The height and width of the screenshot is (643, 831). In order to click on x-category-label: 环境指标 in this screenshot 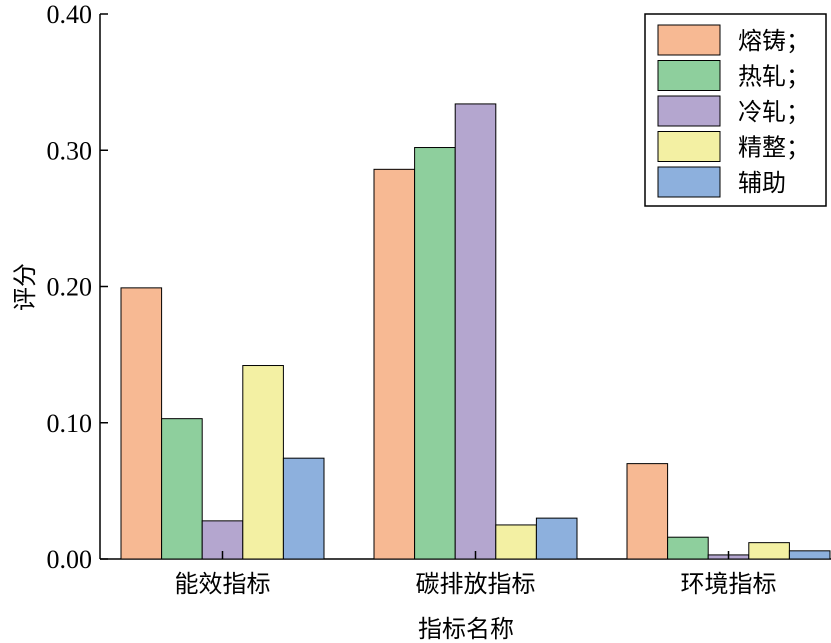, I will do `click(729, 584)`.